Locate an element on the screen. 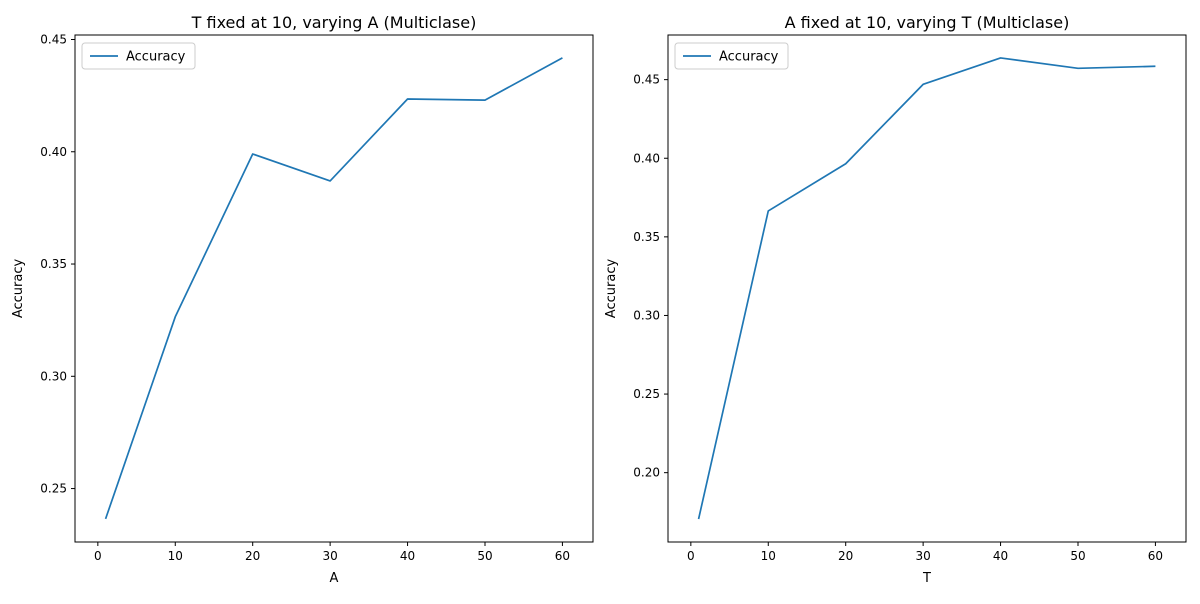 The width and height of the screenshot is (1200, 604). chart-2-x-axis-label: T is located at coordinates (926, 578).